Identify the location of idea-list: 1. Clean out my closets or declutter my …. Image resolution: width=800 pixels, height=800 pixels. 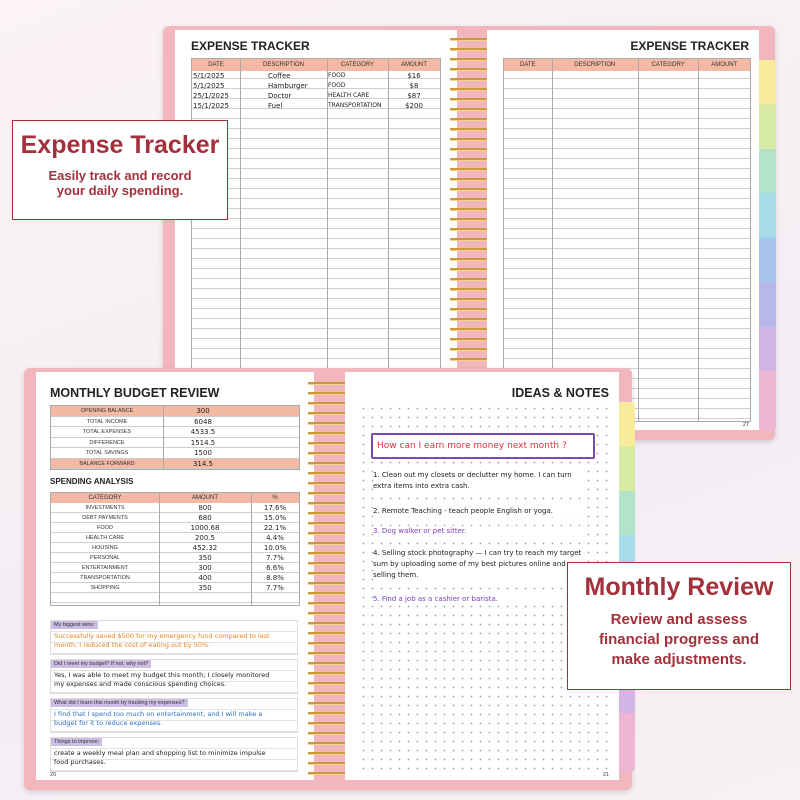
(480, 600).